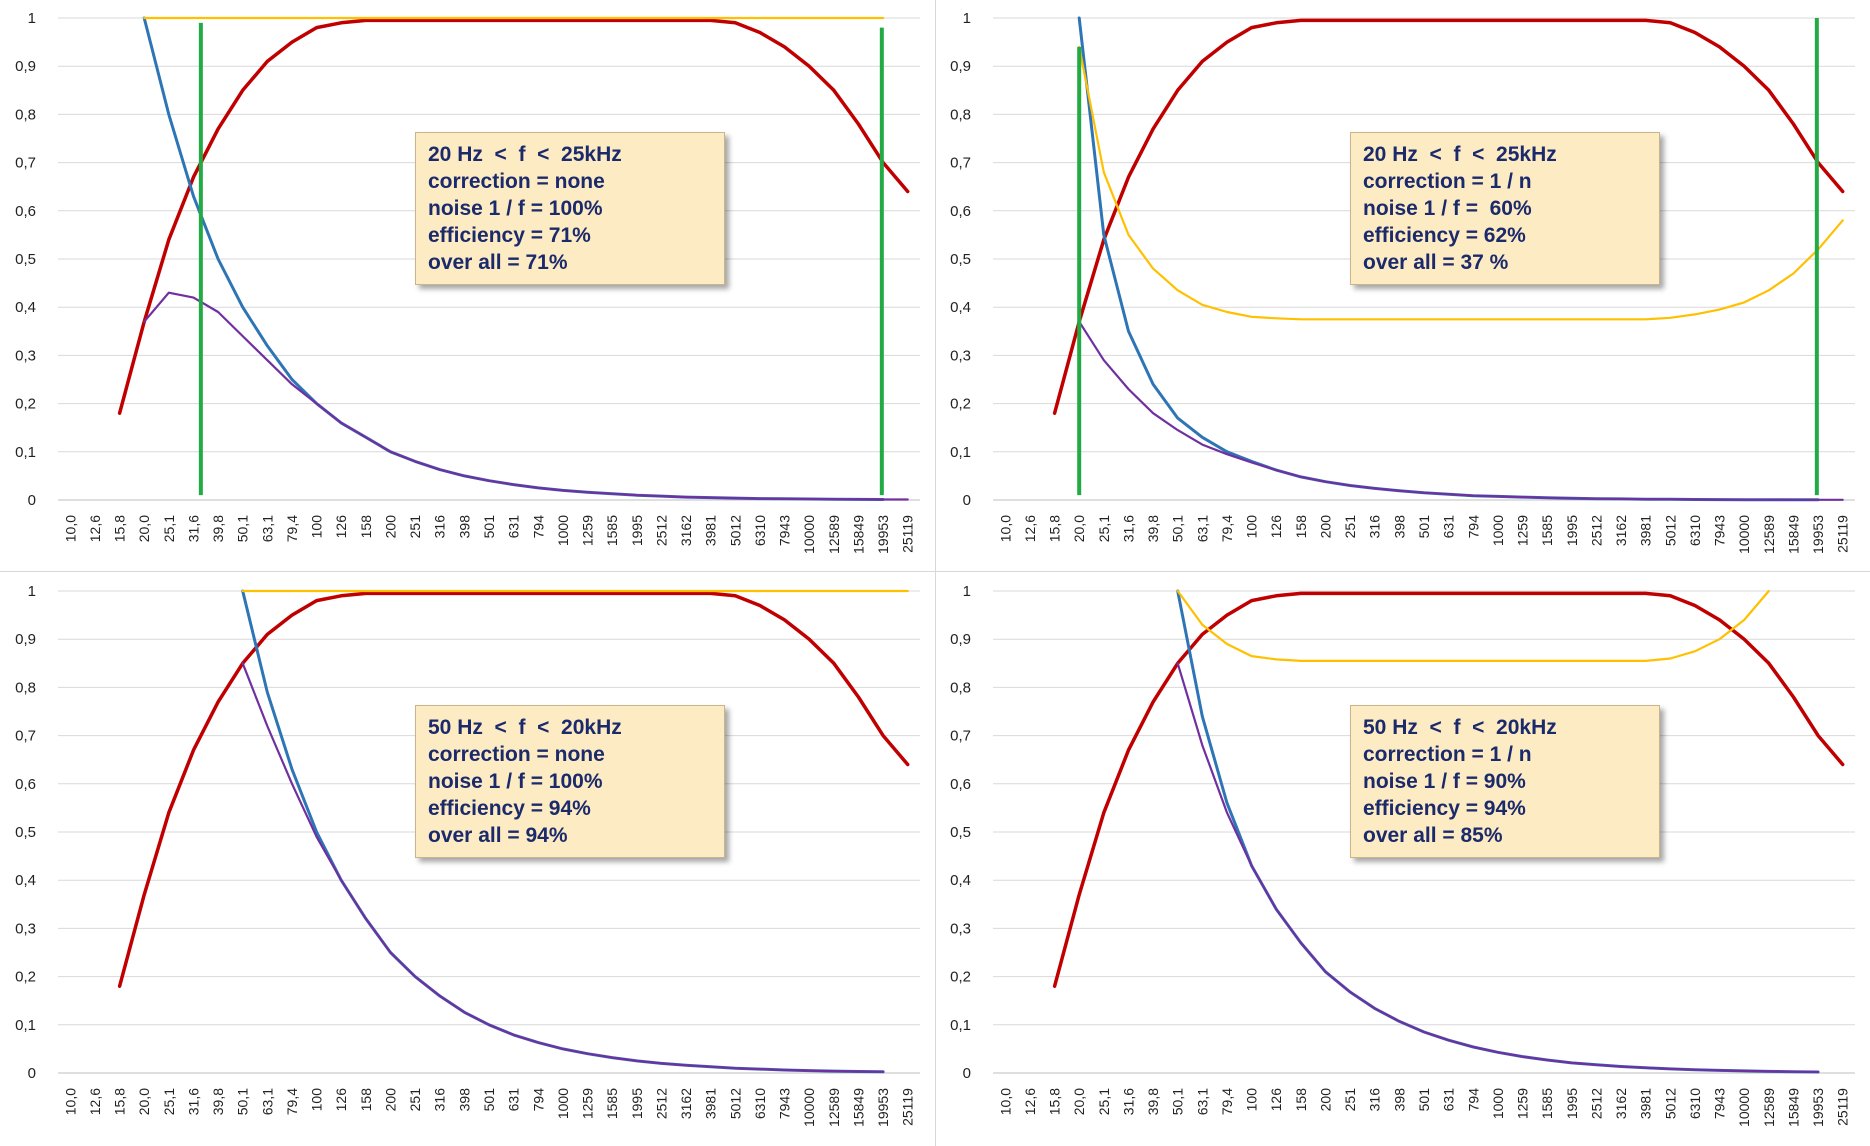 The height and width of the screenshot is (1146, 1870). What do you see at coordinates (612, 530) in the screenshot?
I see `x-tick-label: 1585` at bounding box center [612, 530].